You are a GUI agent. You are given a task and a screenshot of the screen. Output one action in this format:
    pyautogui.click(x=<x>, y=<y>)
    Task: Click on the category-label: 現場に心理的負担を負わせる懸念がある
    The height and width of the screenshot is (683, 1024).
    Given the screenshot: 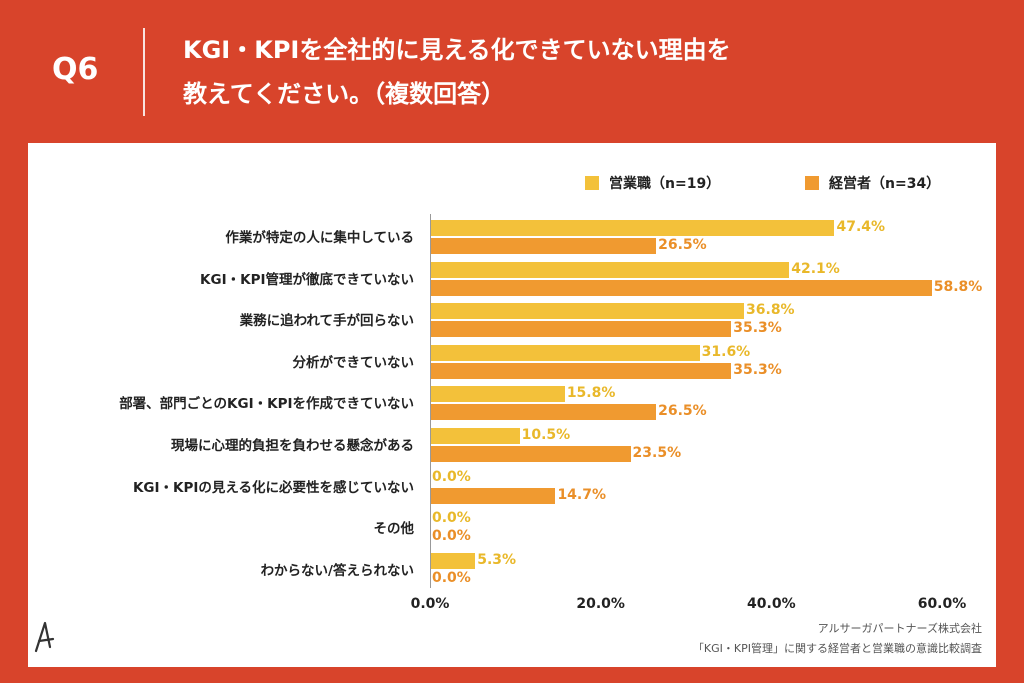 What is the action you would take?
    pyautogui.click(x=292, y=446)
    